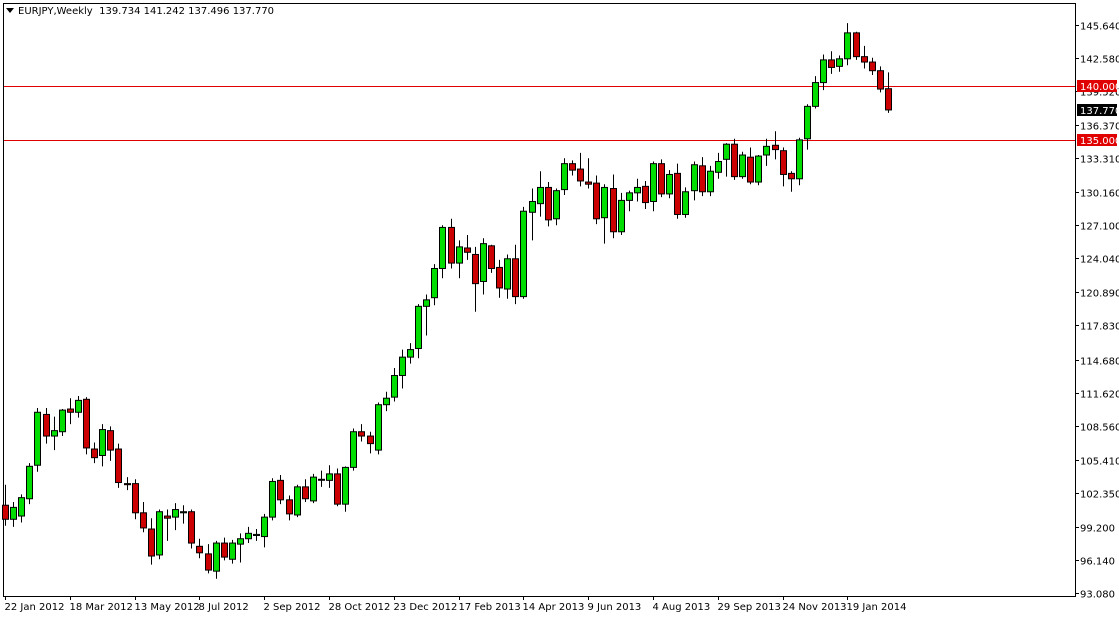 The image size is (1119, 621). I want to click on chevron-down-icon, so click(10, 10).